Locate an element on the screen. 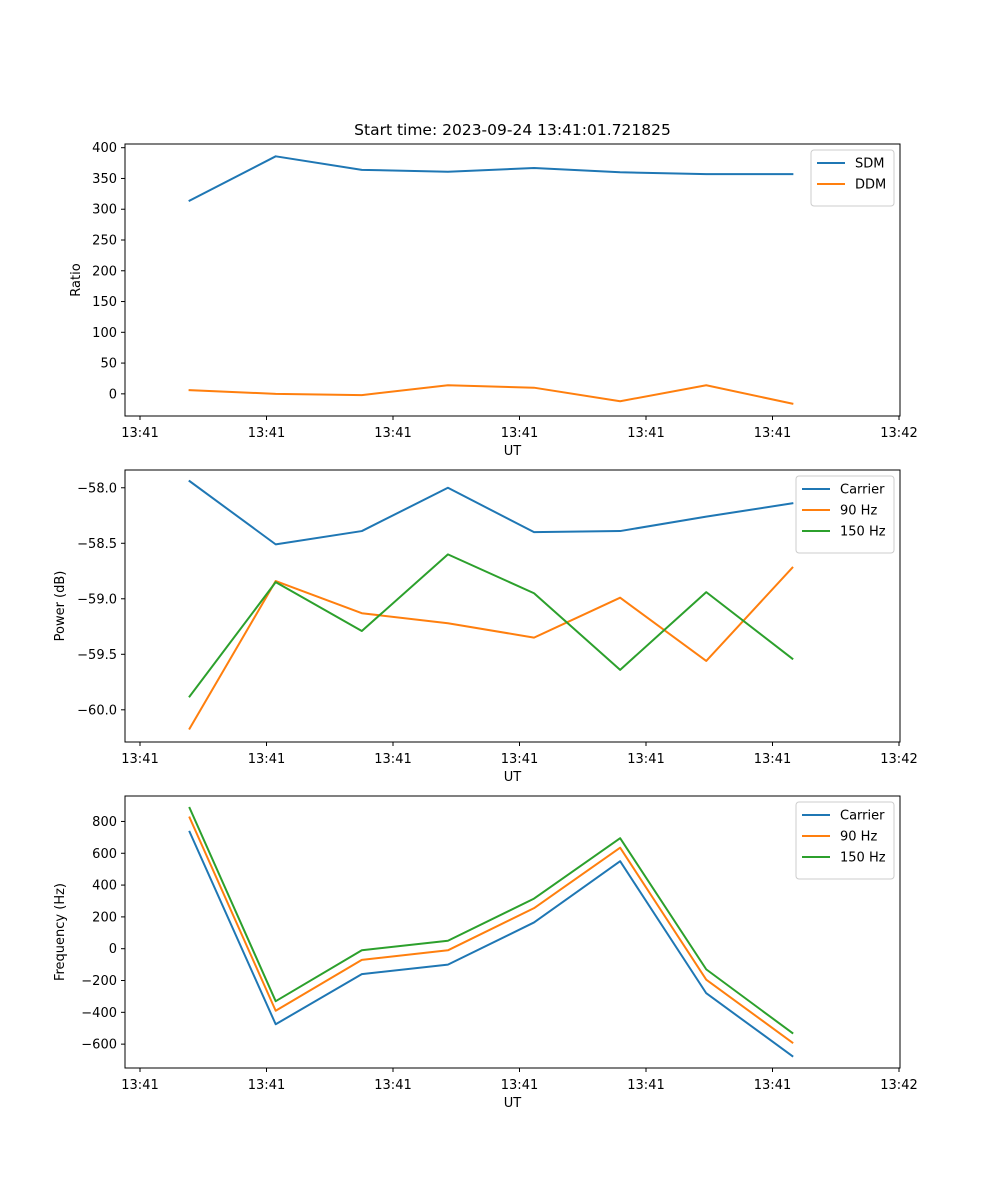 The image size is (1000, 1200). y-tick-label: 600 is located at coordinates (104, 854).